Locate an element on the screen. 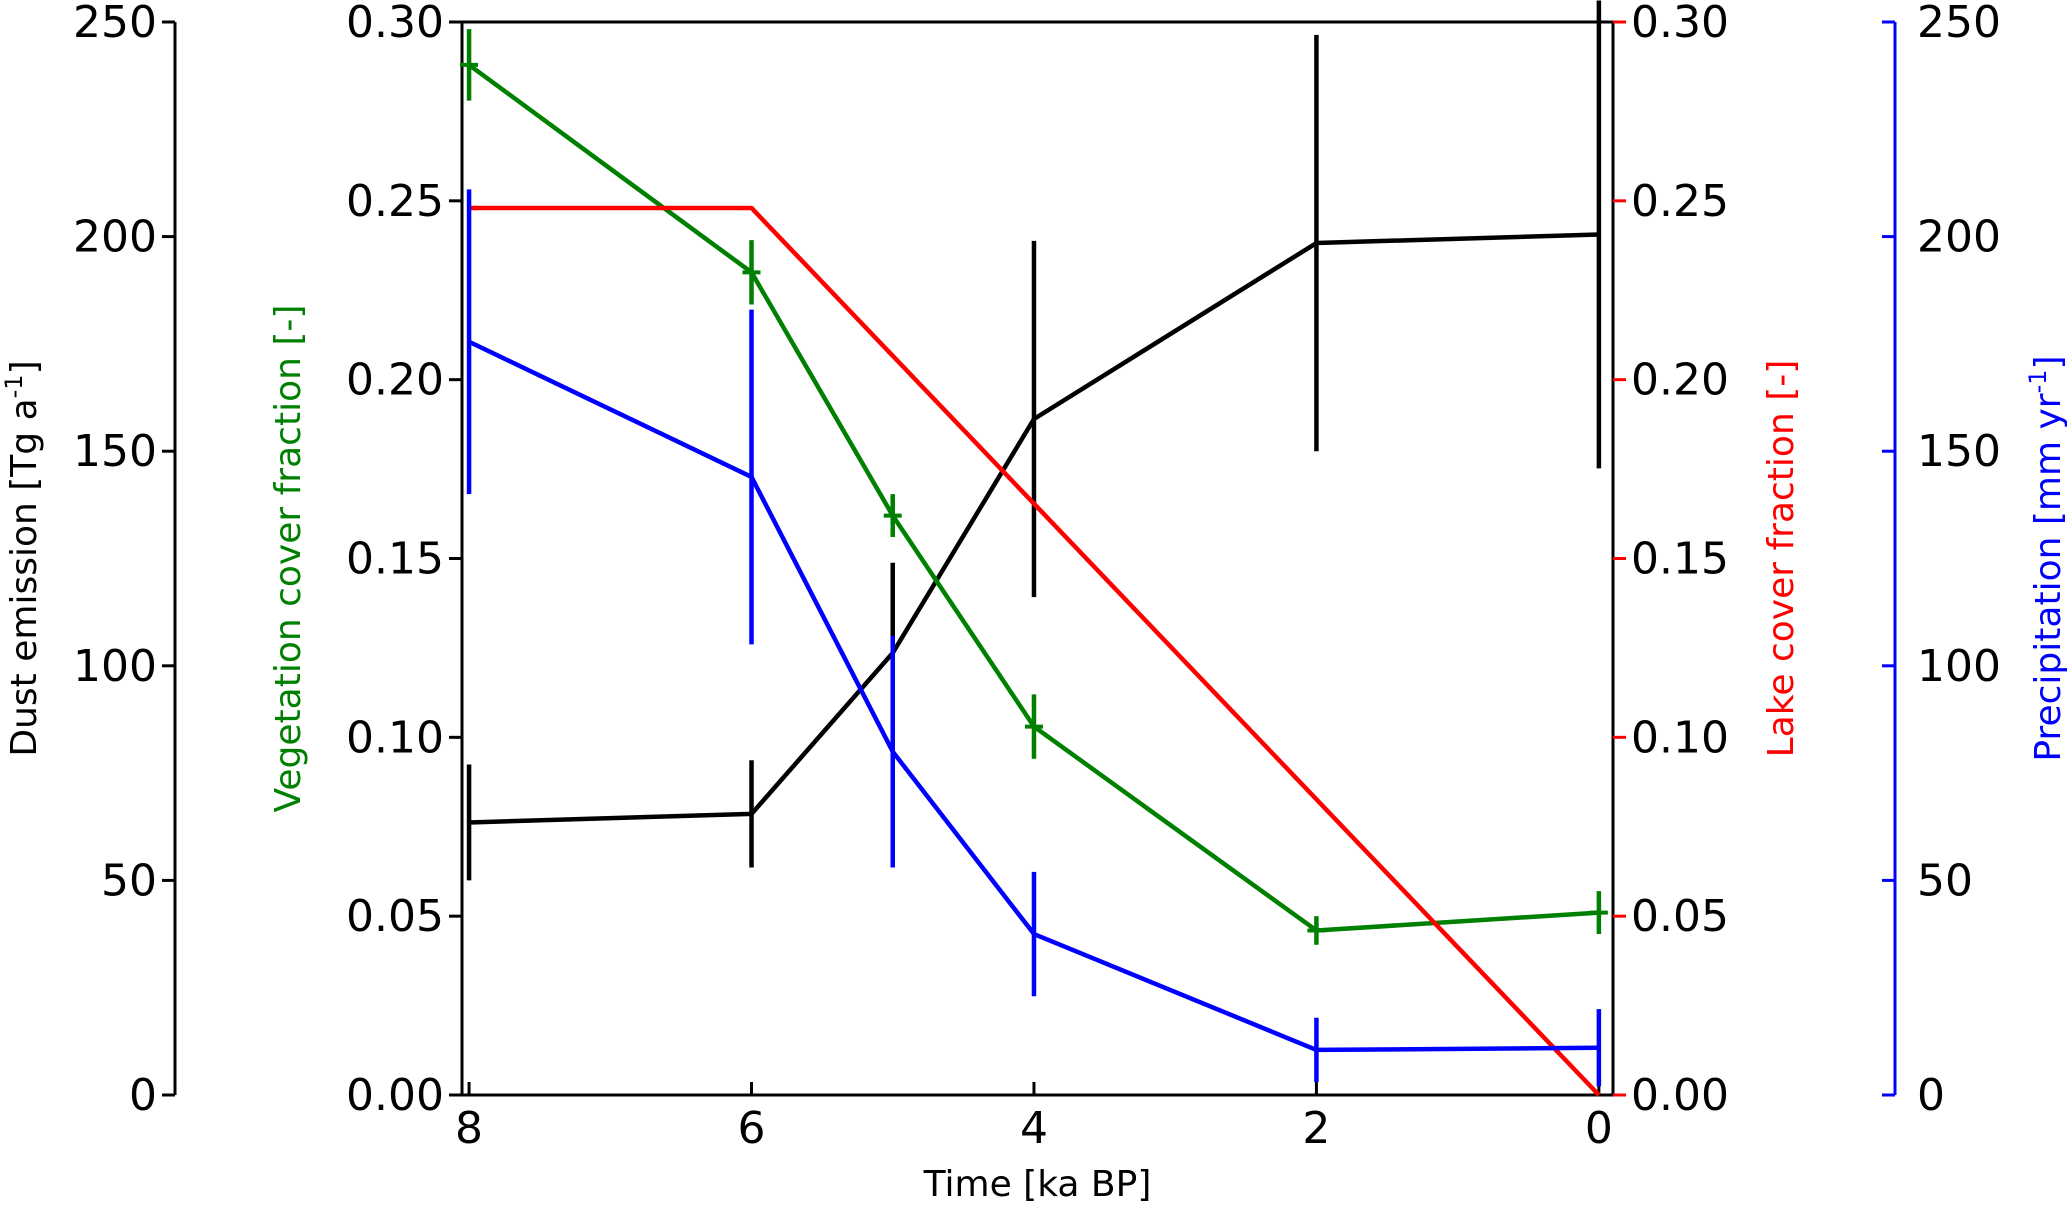 This screenshot has height=1205, width=2067. veg-tick-label: 0.20 is located at coordinates (395, 380).